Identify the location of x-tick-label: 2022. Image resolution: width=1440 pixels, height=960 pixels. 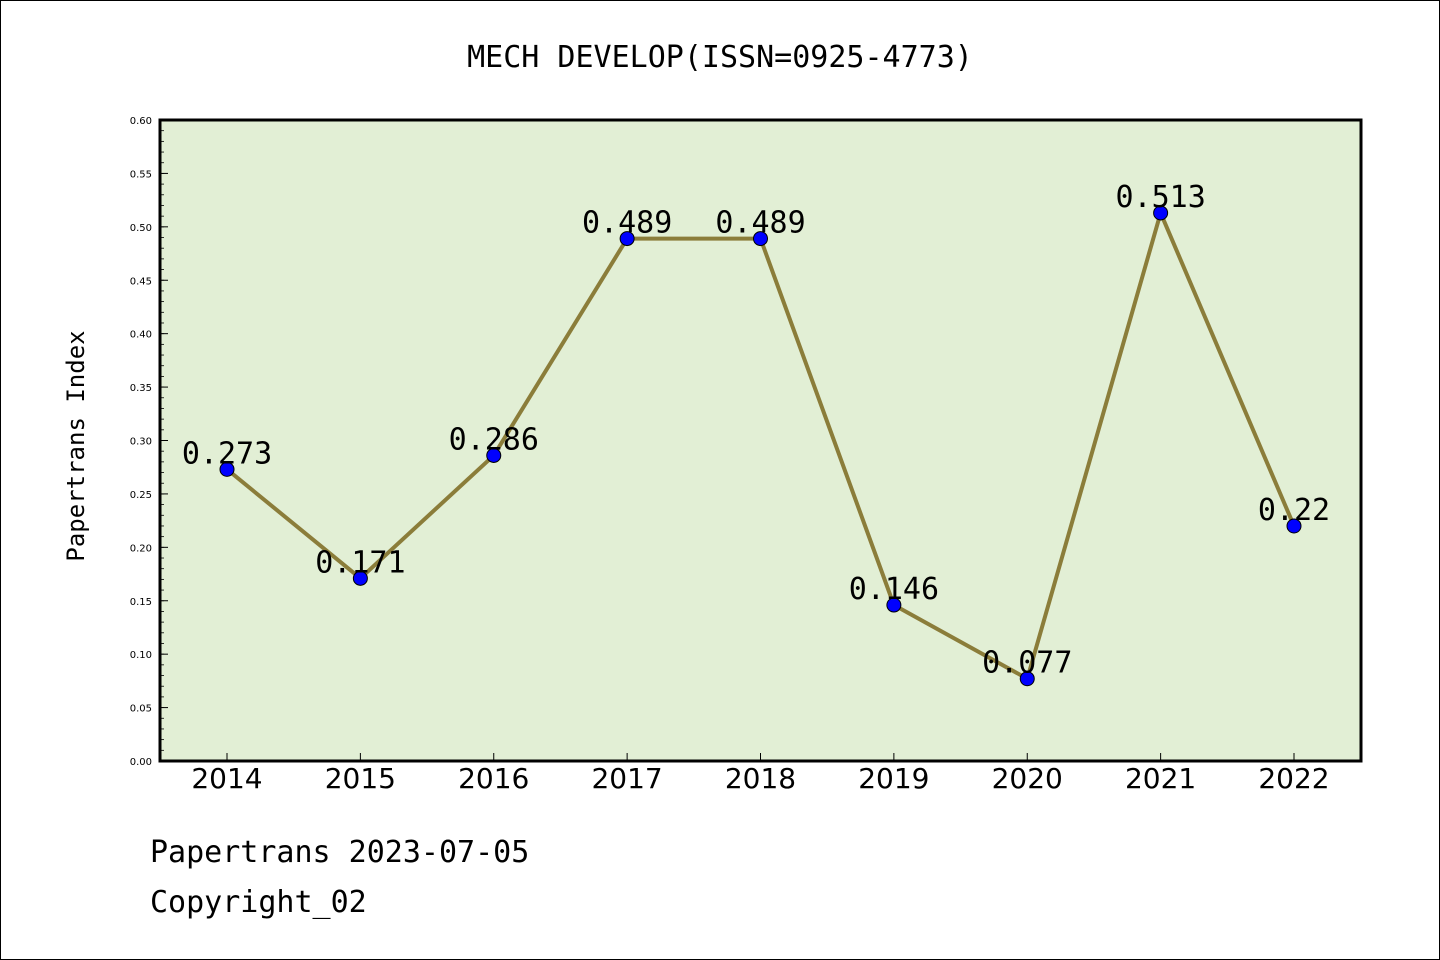
(1293, 778).